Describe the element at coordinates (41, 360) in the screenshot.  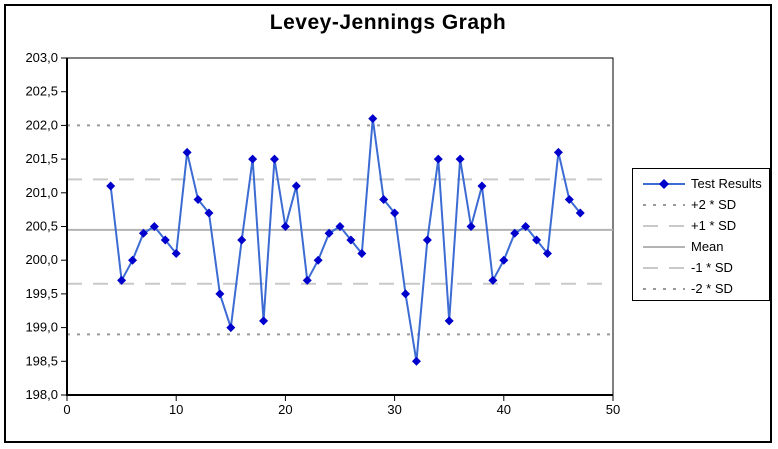
I see `y-tick-label: 198,5` at that location.